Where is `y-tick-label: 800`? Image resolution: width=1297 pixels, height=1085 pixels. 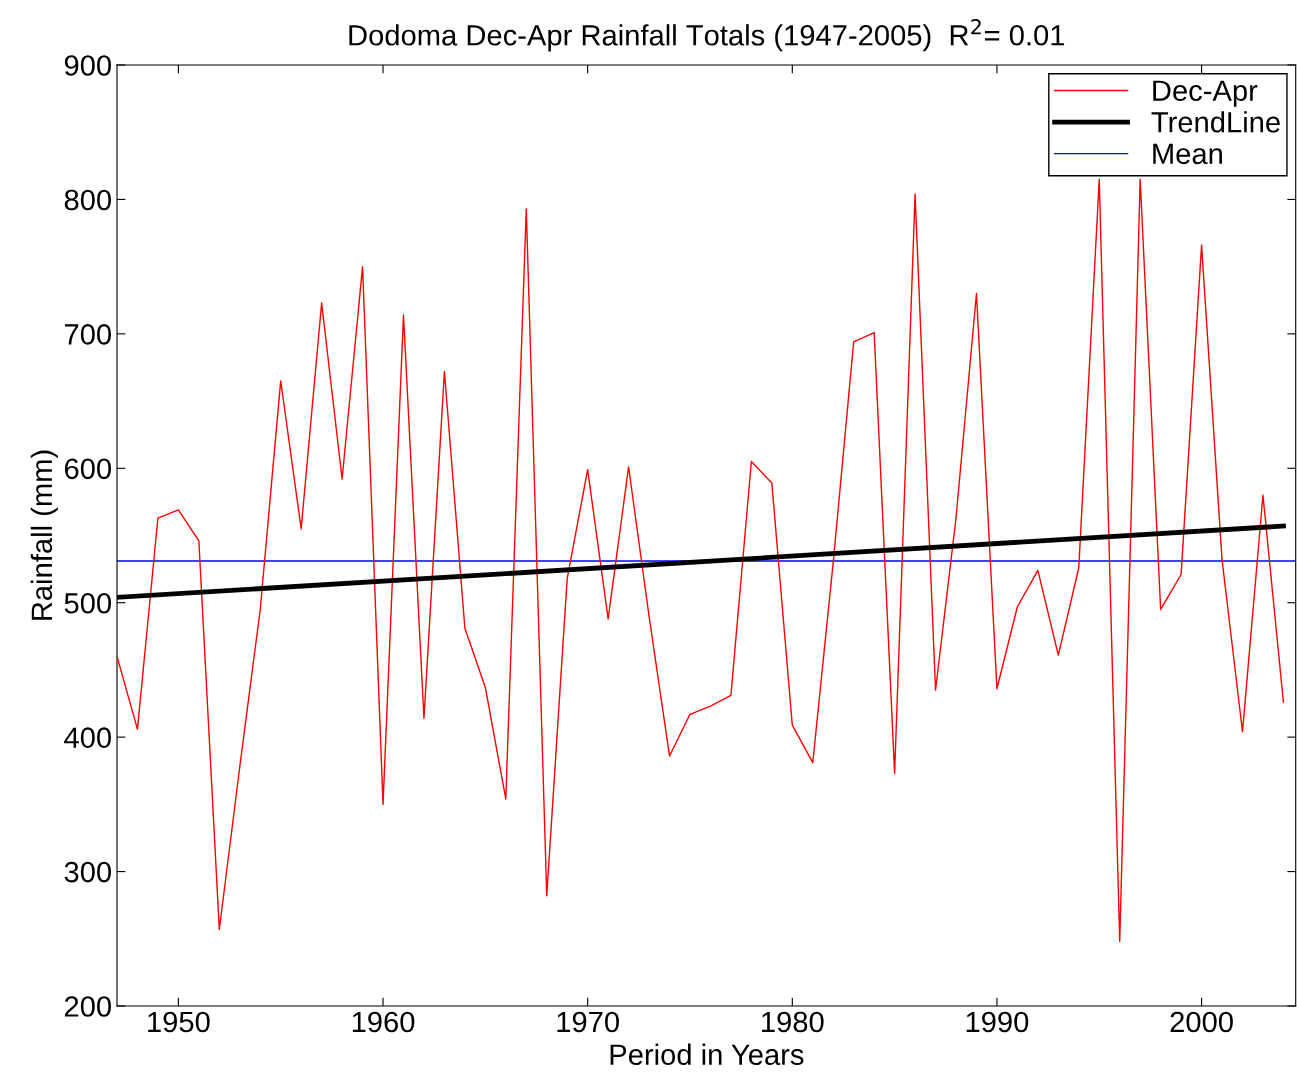
y-tick-label: 800 is located at coordinates (87, 200).